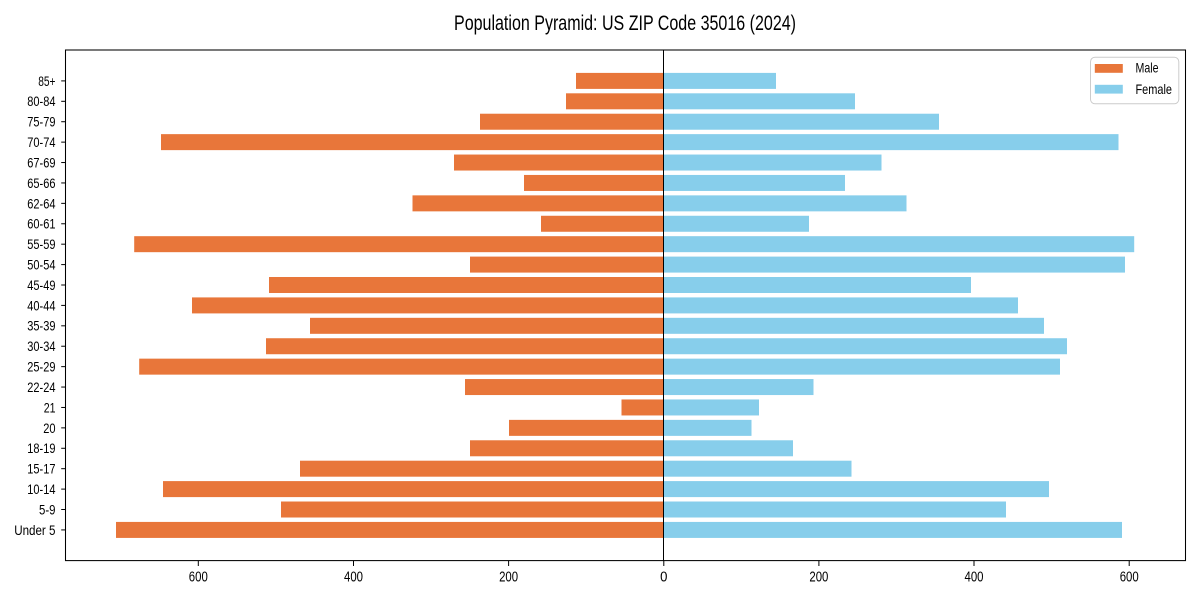  Describe the element at coordinates (50, 408) in the screenshot. I see `svg-text: 21` at that location.